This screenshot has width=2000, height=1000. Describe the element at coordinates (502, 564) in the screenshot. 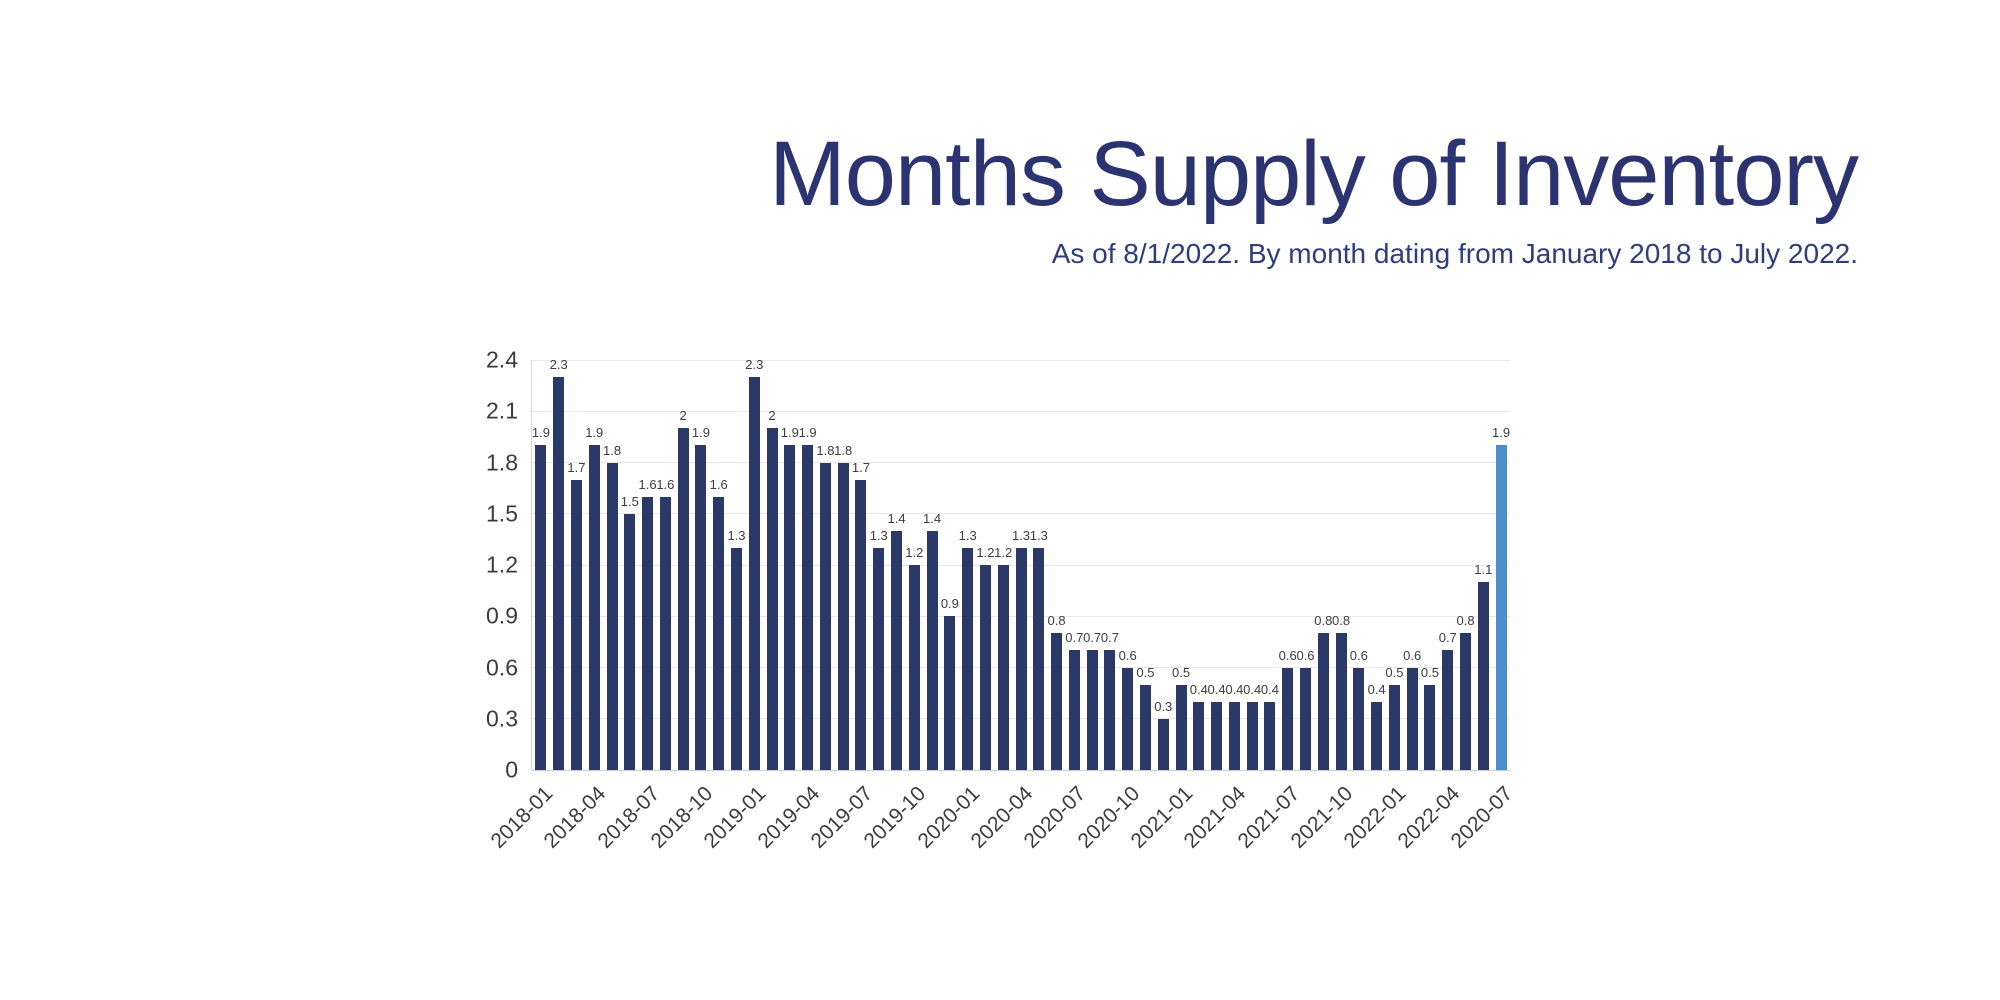

I see `y-axis-tick-label: 1.2` at that location.